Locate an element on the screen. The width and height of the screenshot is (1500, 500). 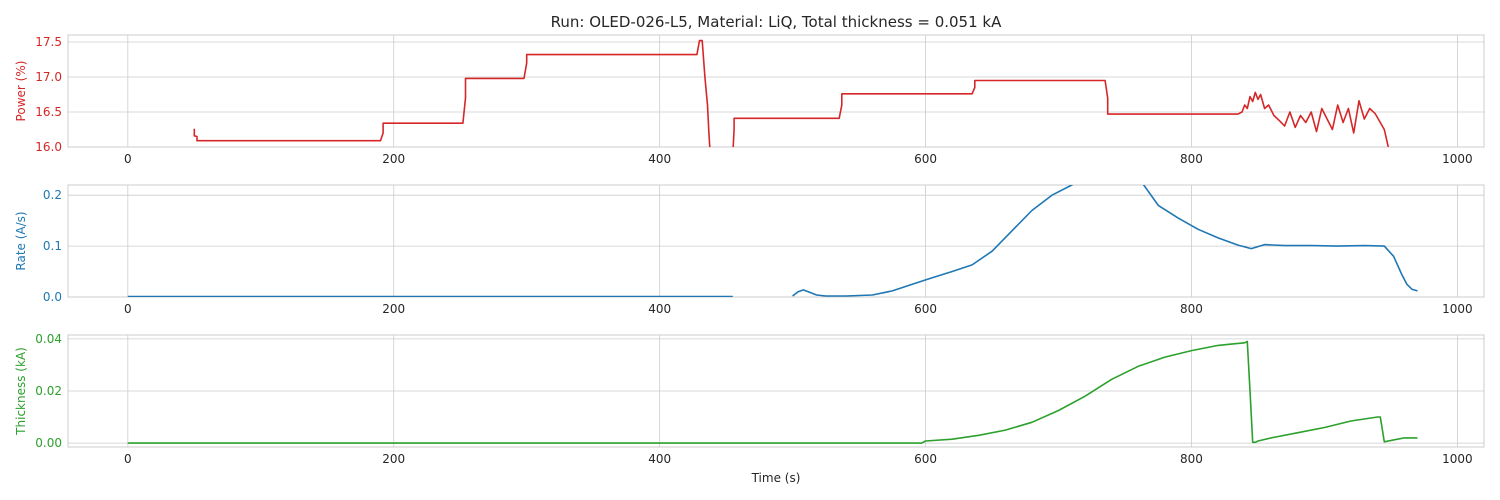
rate-y-axis-label: Rate (A/s) is located at coordinates (21, 240).